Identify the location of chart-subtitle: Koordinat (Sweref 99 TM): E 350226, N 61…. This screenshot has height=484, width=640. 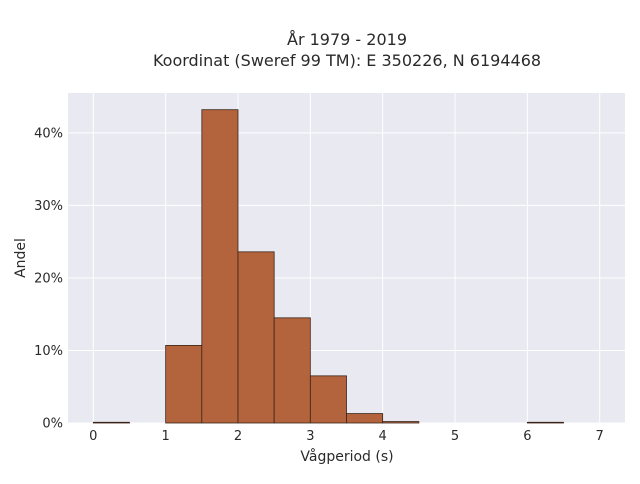
(347, 60).